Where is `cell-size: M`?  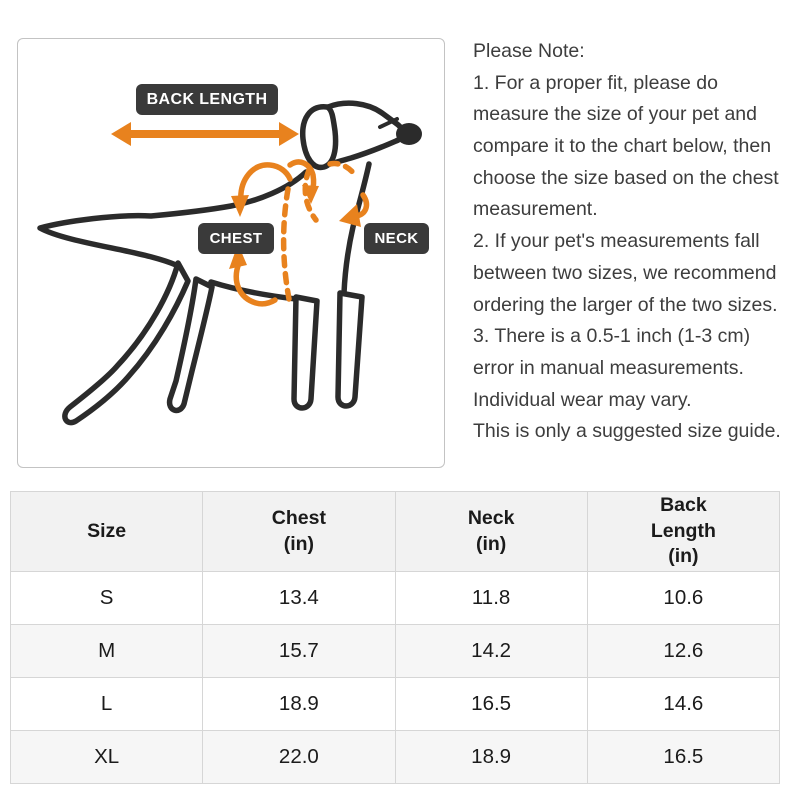 cell-size: M is located at coordinates (106, 651).